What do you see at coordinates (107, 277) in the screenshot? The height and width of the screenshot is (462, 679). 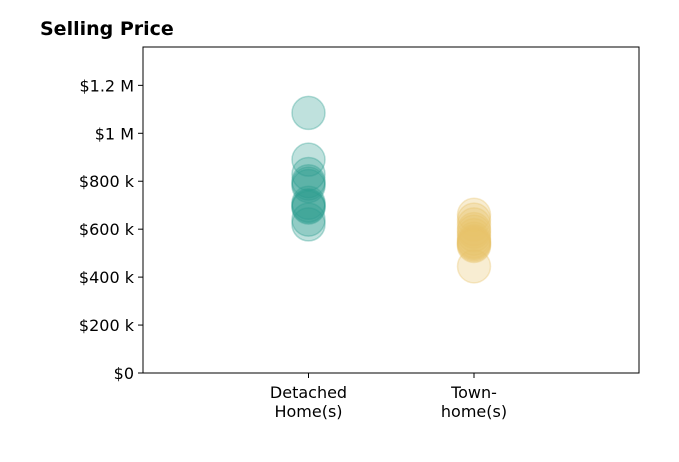 I see `y-tick-label: $400 k` at bounding box center [107, 277].